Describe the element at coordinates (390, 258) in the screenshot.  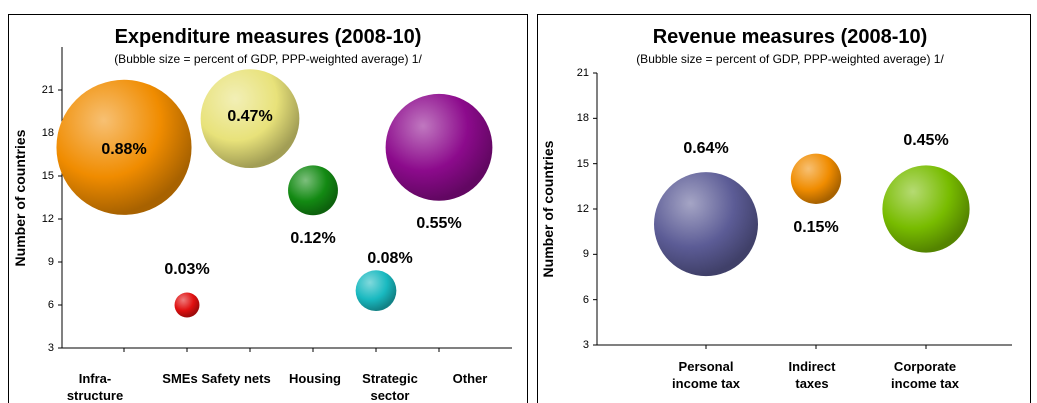
I see `data-label: 0.08%` at that location.